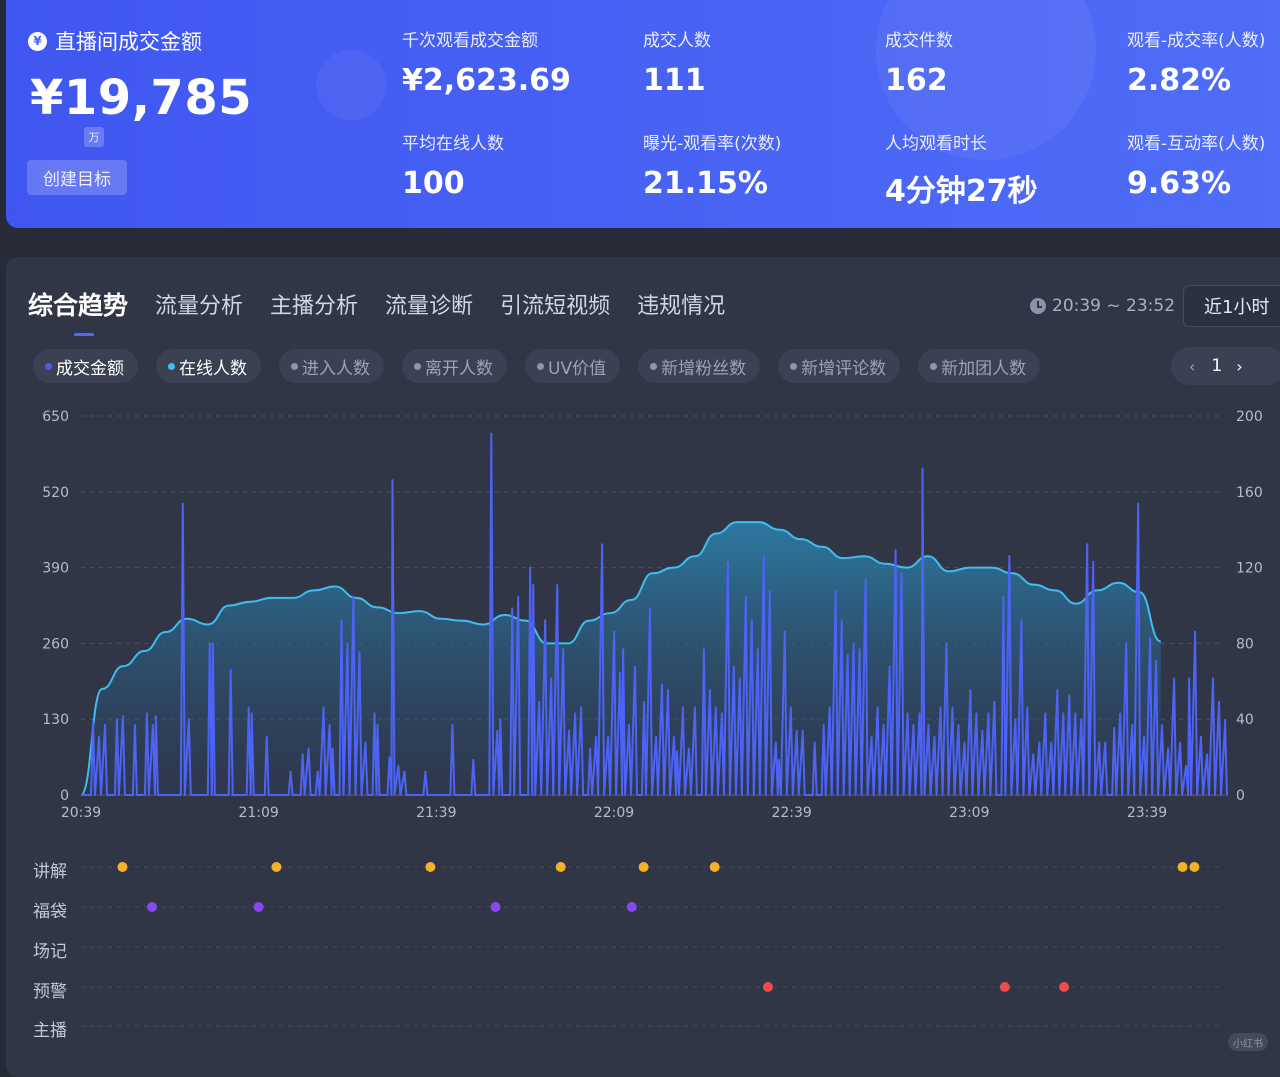 Image resolution: width=1280 pixels, height=1077 pixels. I want to click on chip-enter: 进入人数, so click(331, 366).